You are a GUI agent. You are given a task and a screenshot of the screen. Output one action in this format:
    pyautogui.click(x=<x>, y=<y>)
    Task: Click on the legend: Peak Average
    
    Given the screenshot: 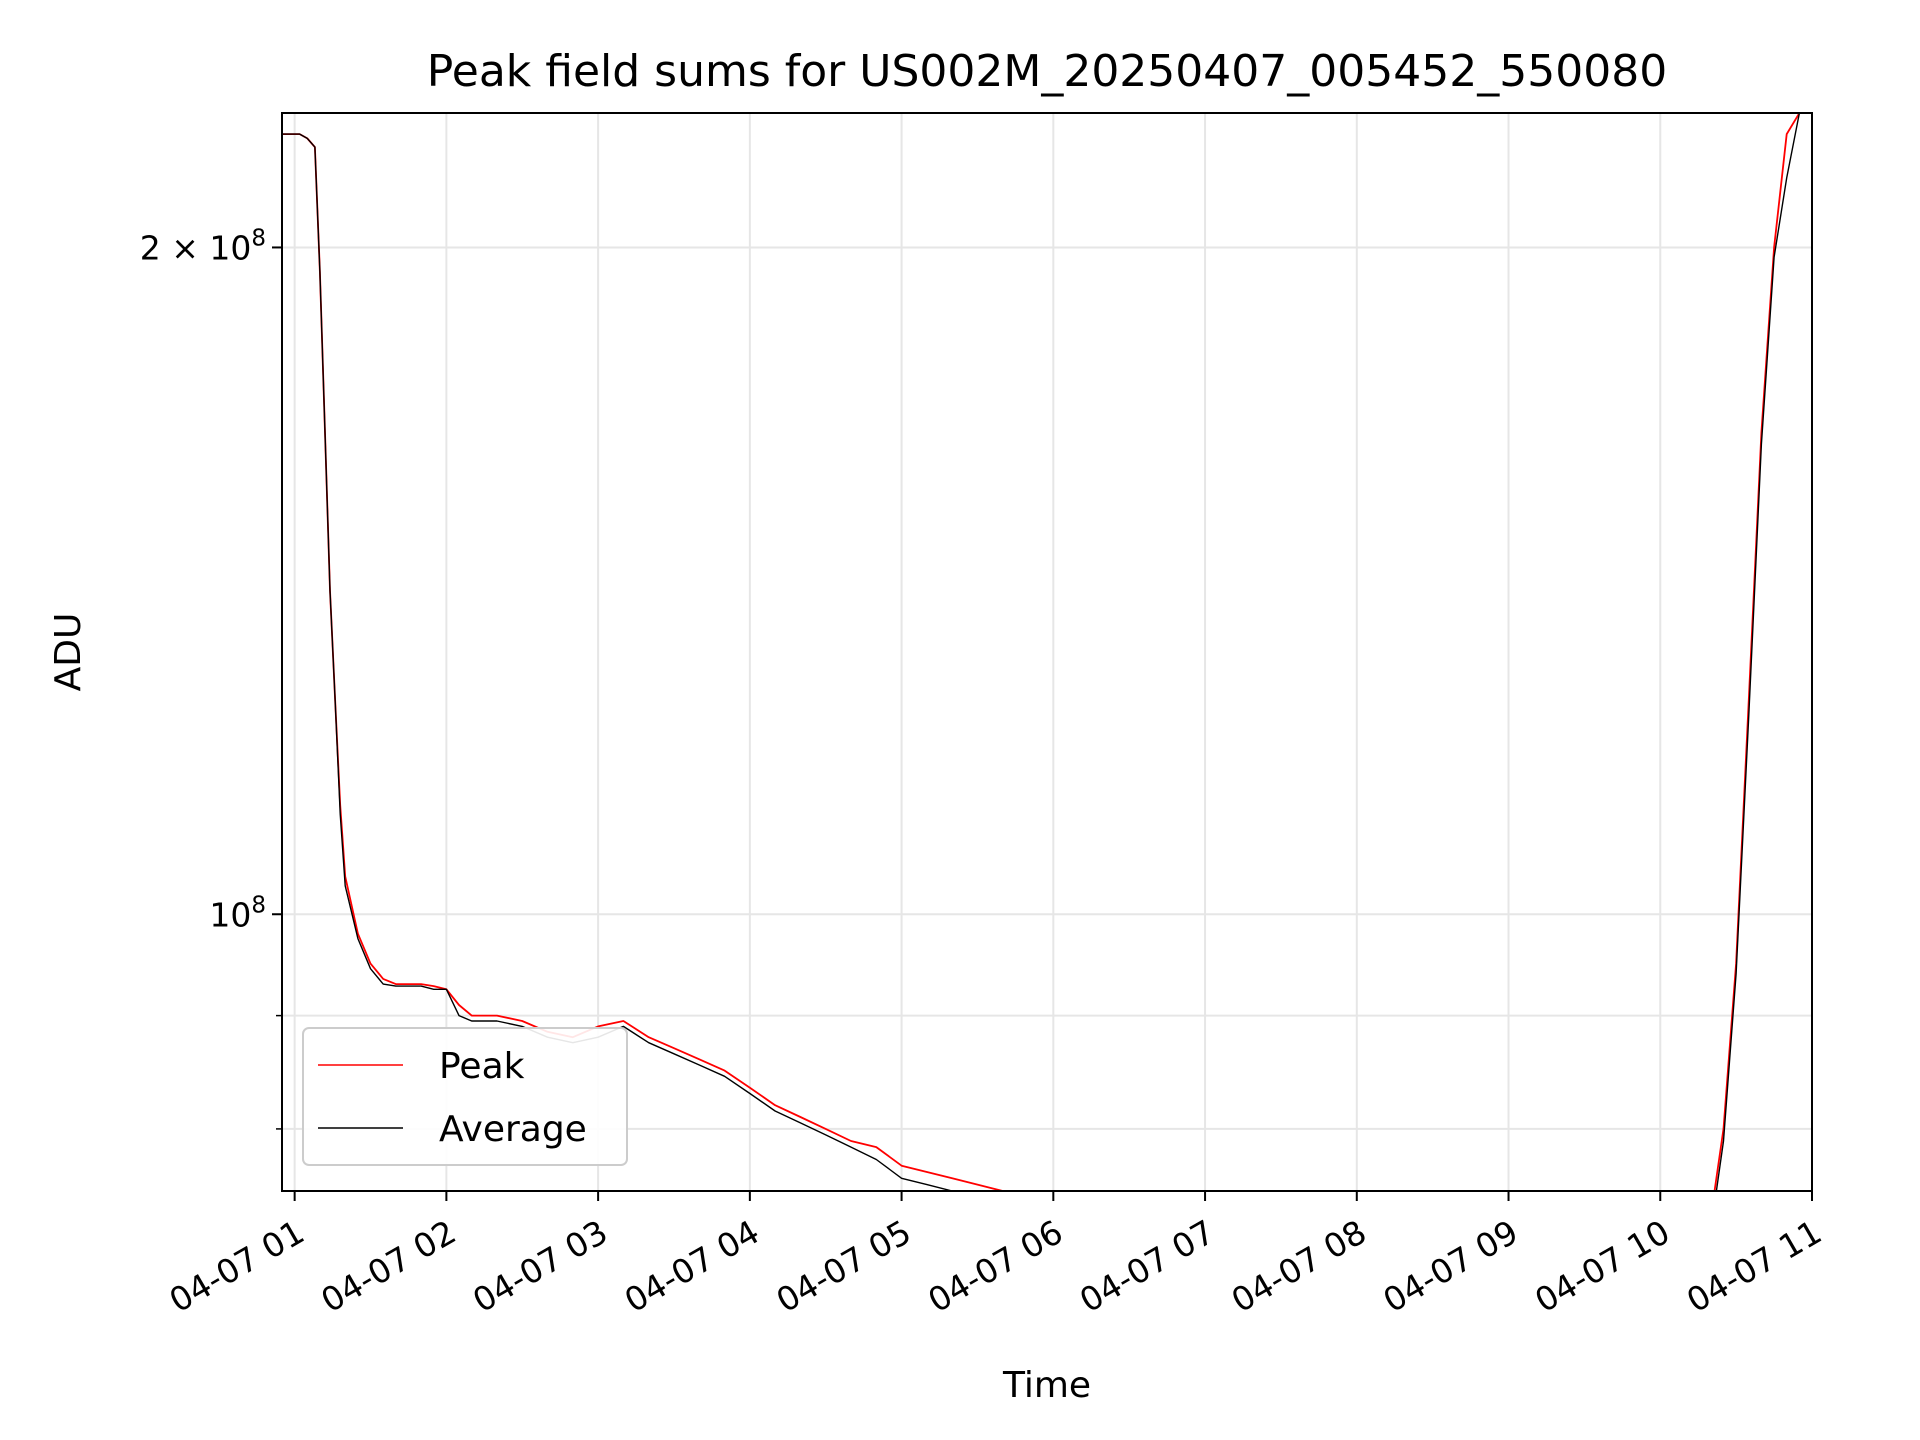 What is the action you would take?
    pyautogui.click(x=465, y=1096)
    